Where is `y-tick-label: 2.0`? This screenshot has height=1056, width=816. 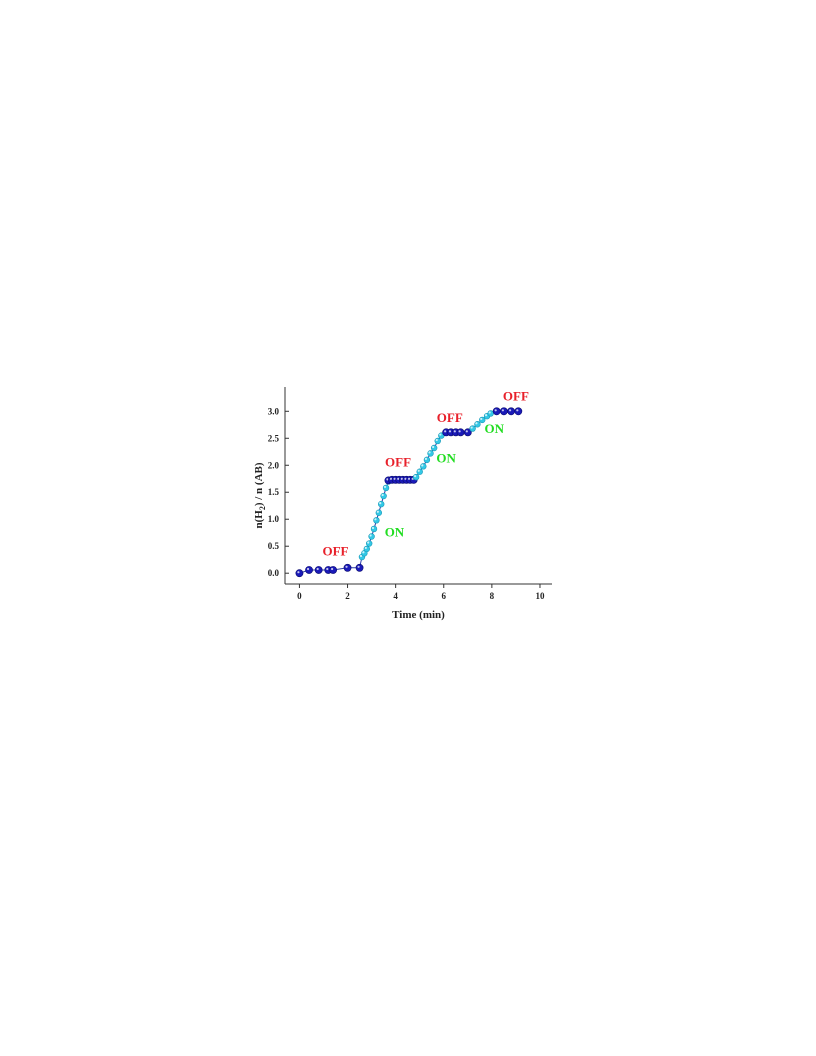 y-tick-label: 2.0 is located at coordinates (274, 465).